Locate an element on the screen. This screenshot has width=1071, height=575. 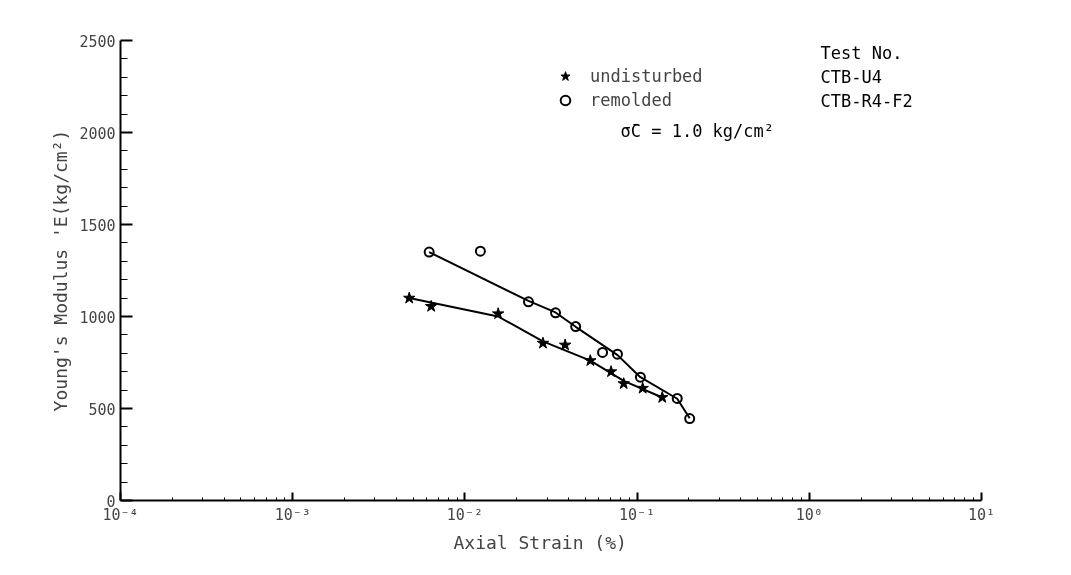
annotation: σ̄C = 1.0 kg/cm² is located at coordinates (697, 130).